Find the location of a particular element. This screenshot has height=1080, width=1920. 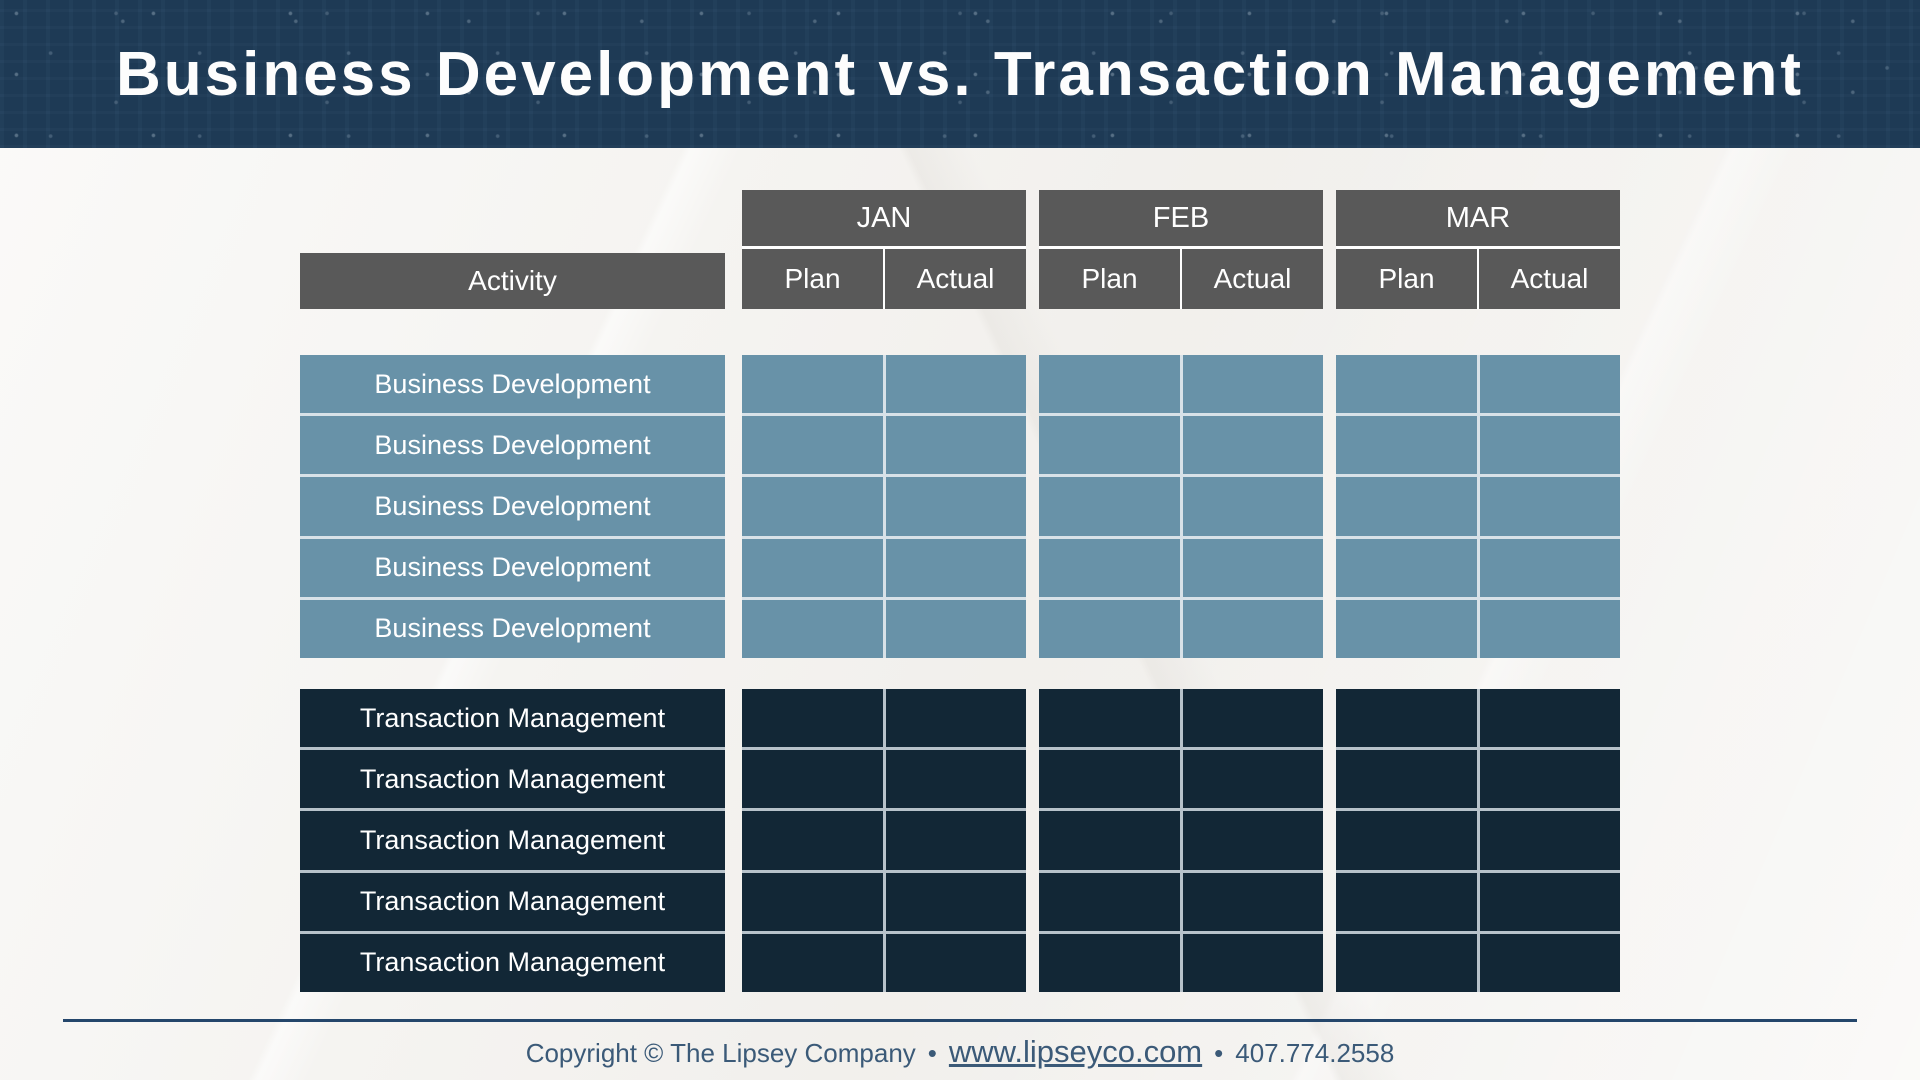

month-header-feb: FEB Plan Actual is located at coordinates (1181, 249).